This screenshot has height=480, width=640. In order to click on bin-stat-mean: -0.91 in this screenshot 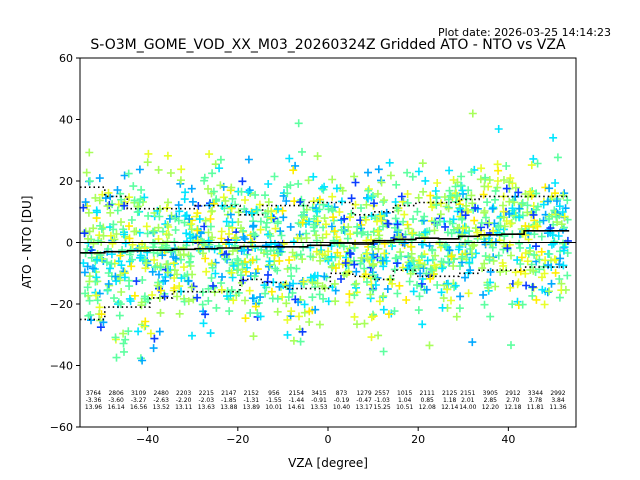, I will do `click(319, 400)`.